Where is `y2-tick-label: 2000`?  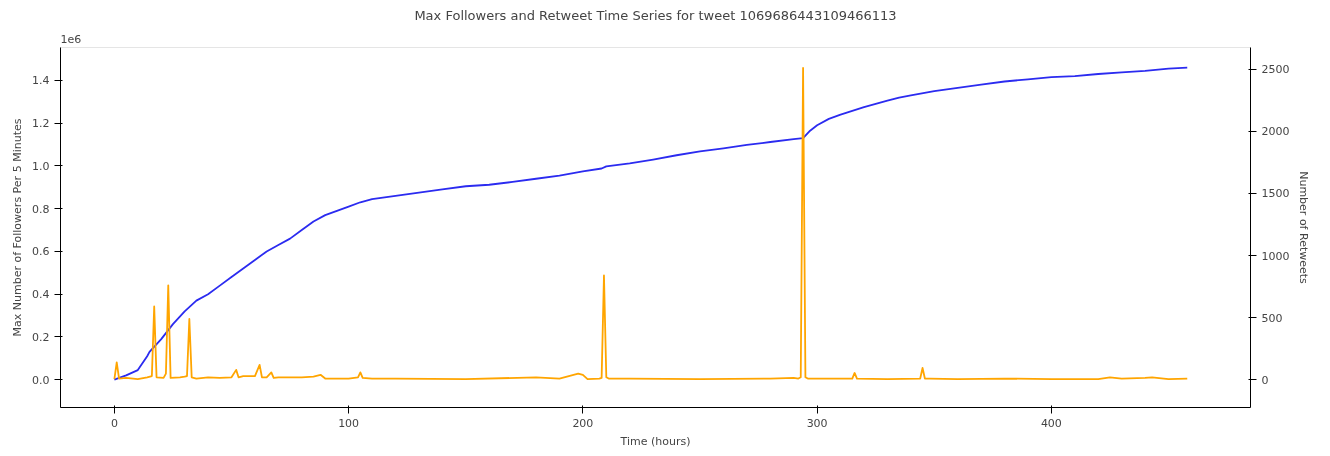 y2-tick-label: 2000 is located at coordinates (1275, 132).